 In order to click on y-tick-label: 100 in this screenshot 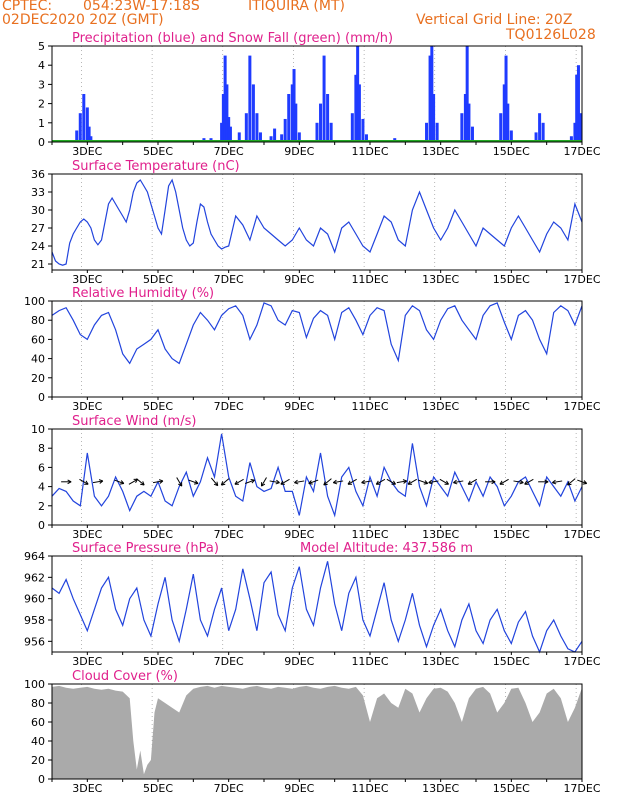, I will do `click(34, 684)`.